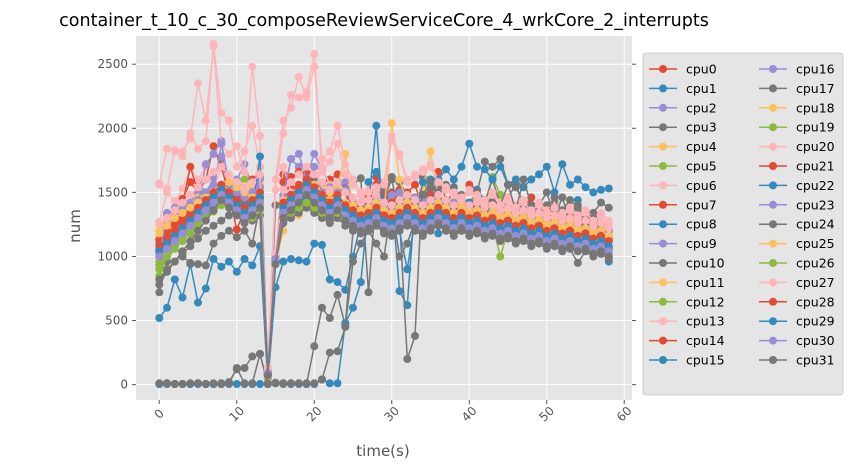 Image resolution: width=855 pixels, height=468 pixels. I want to click on legend-label: cpu10, so click(705, 263).